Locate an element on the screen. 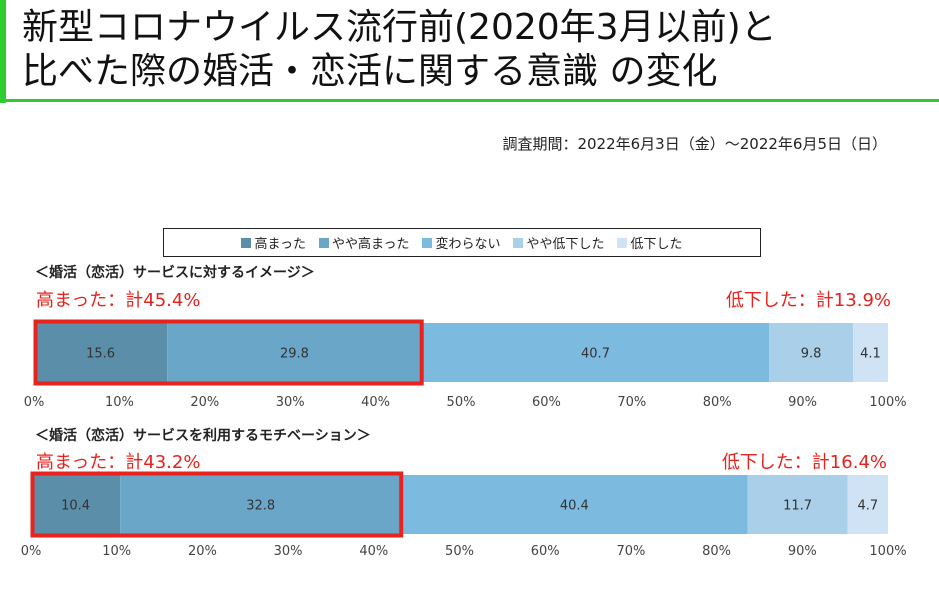 The image size is (939, 602). tick-label-0-1: 10% is located at coordinates (119, 402).